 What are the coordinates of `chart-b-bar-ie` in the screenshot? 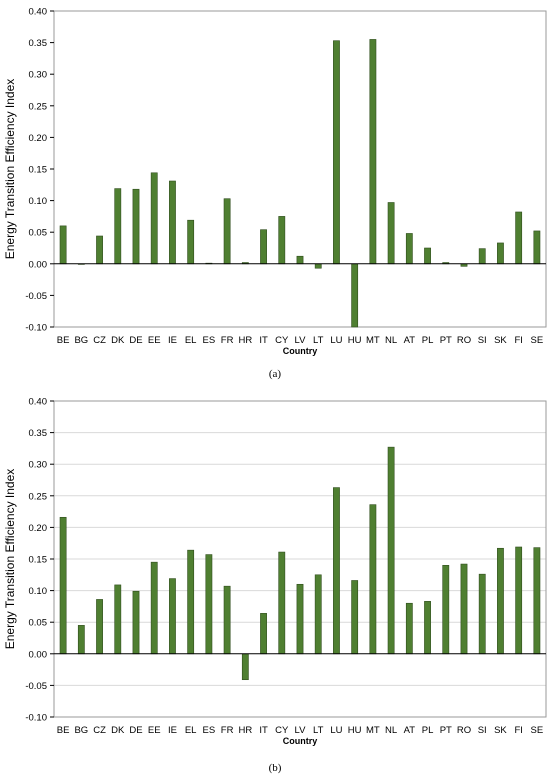 It's located at (172, 616).